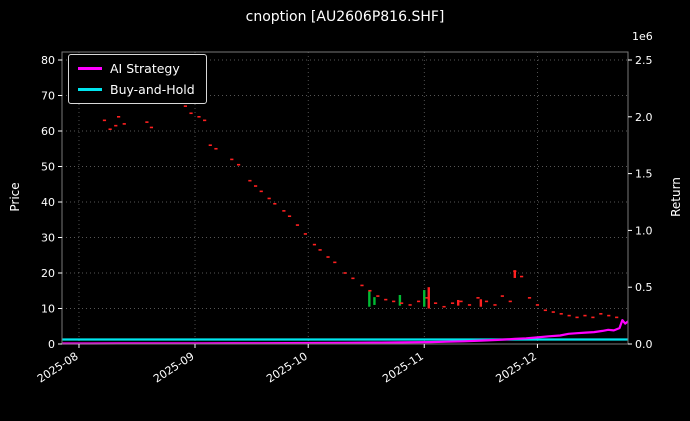  I want to click on legend-label-ai-strategy: AI Strategy, so click(145, 68).